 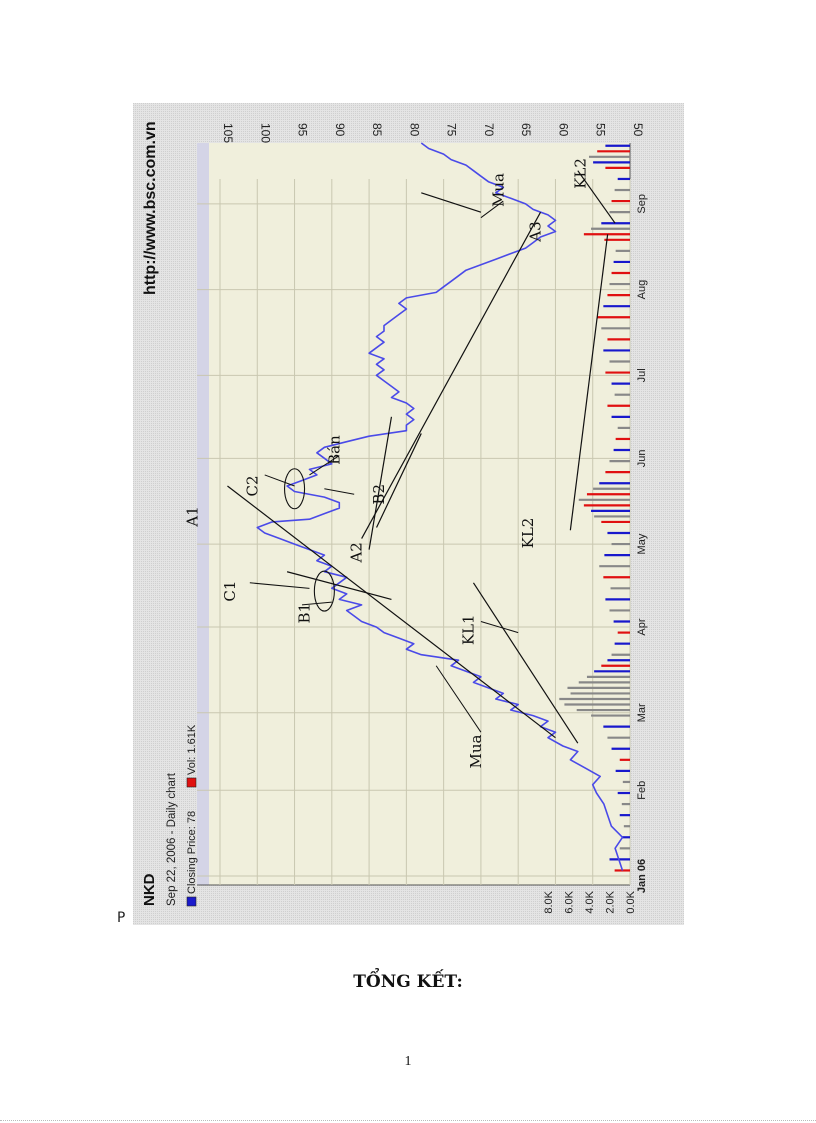 I want to click on price-tick-label: 55, so click(x=601, y=130).